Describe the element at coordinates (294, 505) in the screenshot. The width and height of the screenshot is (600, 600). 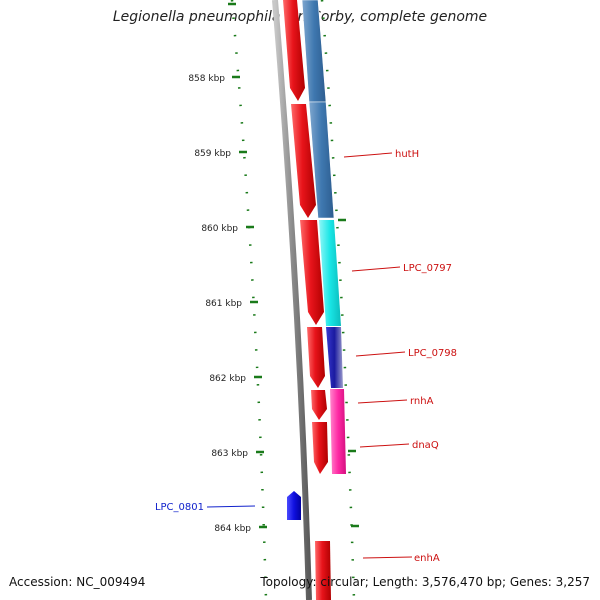
I see `cds-arrow-forward` at that location.